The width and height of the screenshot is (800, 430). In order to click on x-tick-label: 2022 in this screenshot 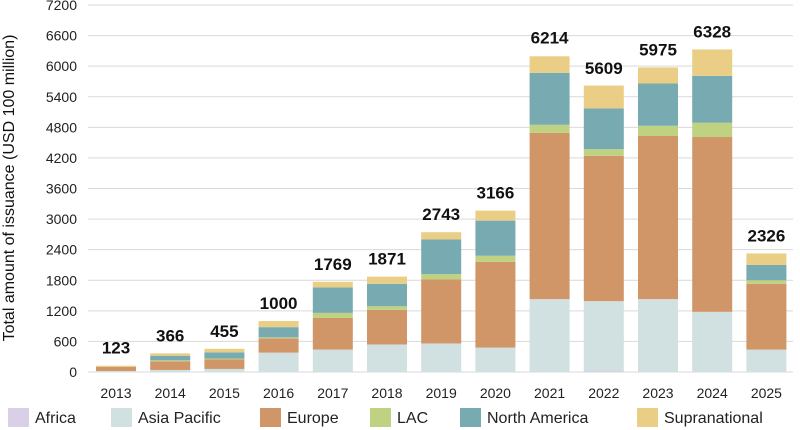, I will do `click(603, 393)`.